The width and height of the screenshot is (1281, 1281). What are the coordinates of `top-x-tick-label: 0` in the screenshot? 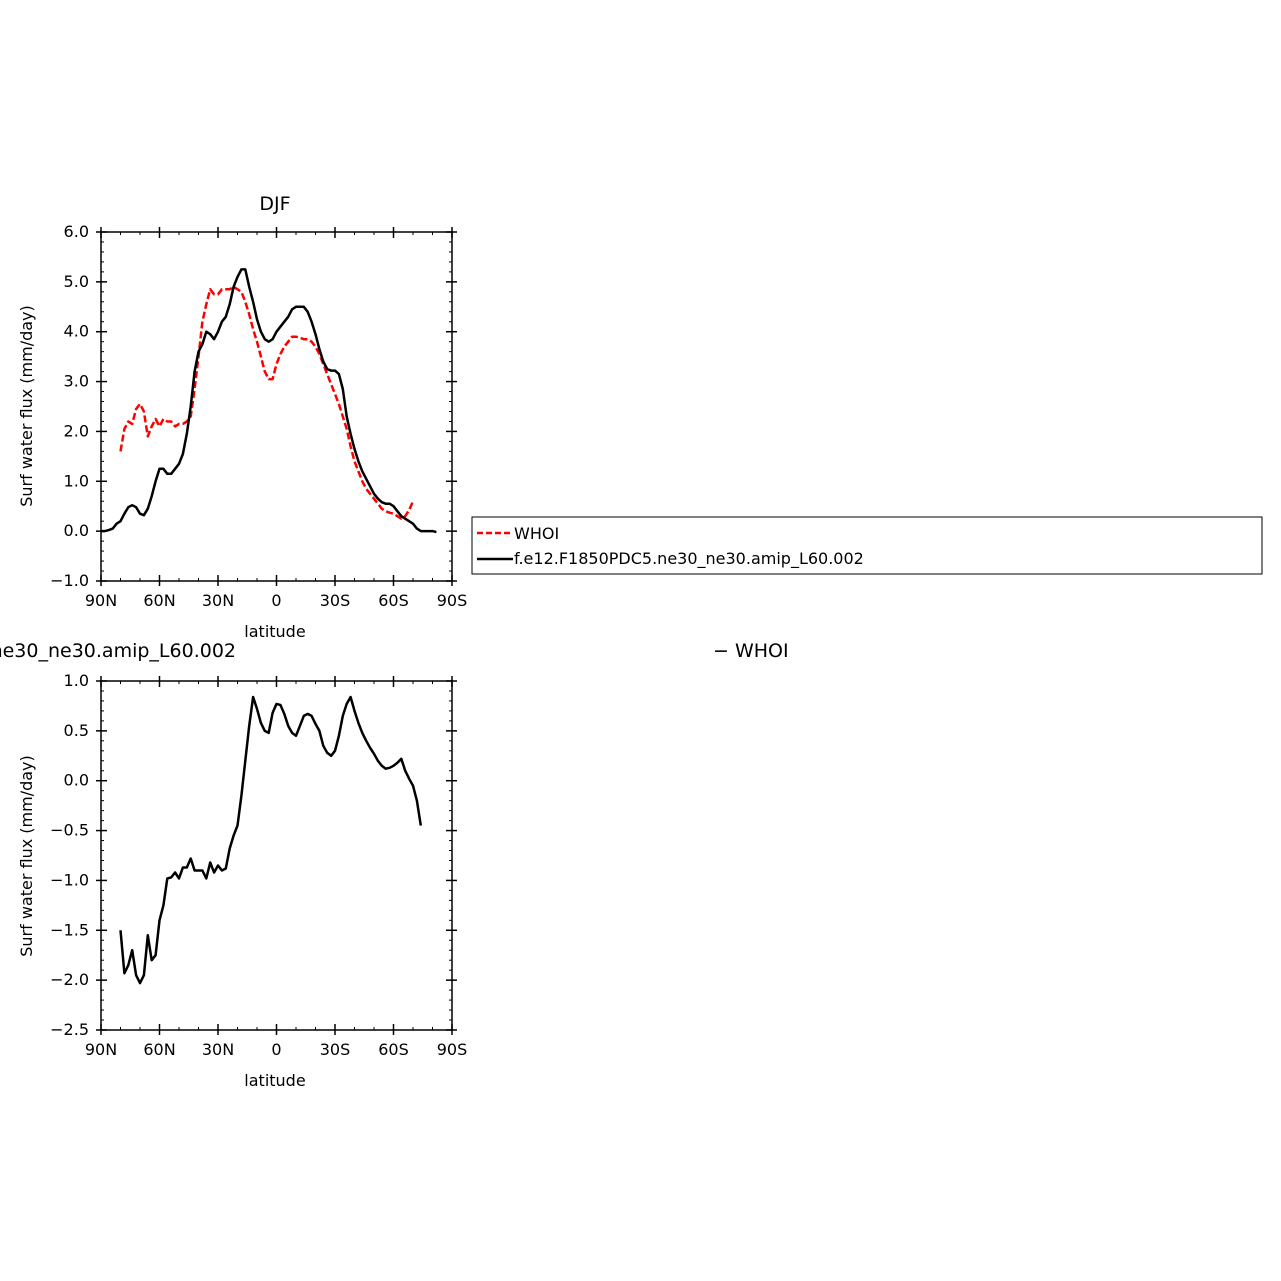 It's located at (276, 600).